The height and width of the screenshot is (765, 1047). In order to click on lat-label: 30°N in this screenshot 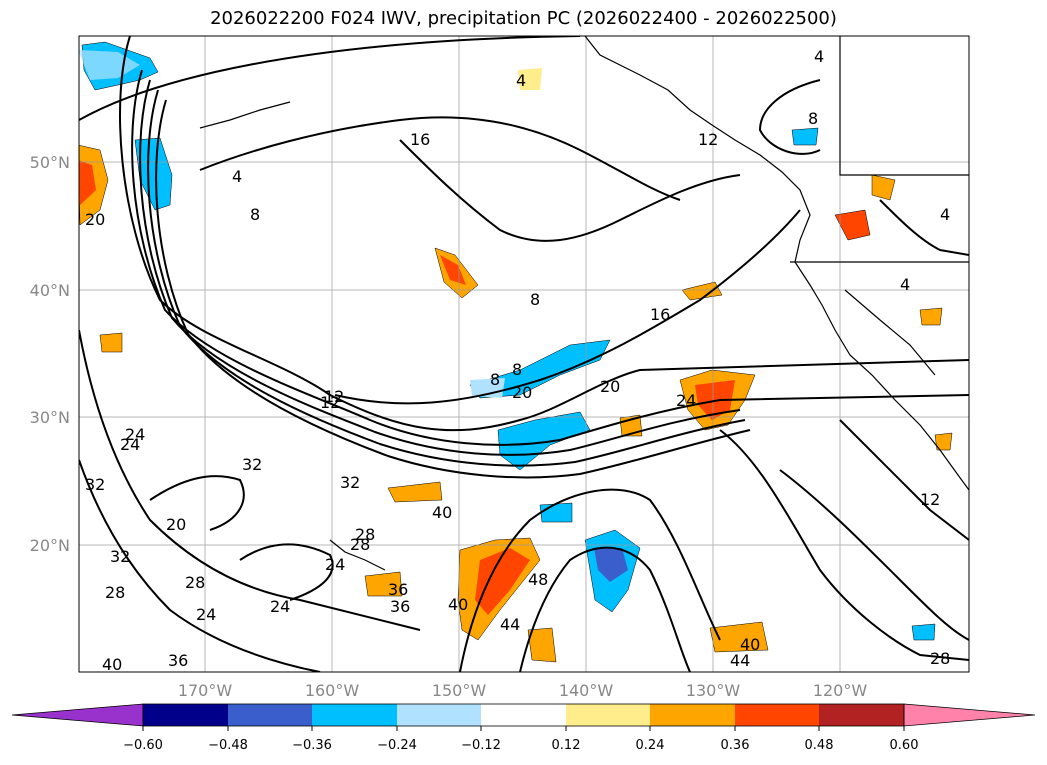, I will do `click(50, 417)`.